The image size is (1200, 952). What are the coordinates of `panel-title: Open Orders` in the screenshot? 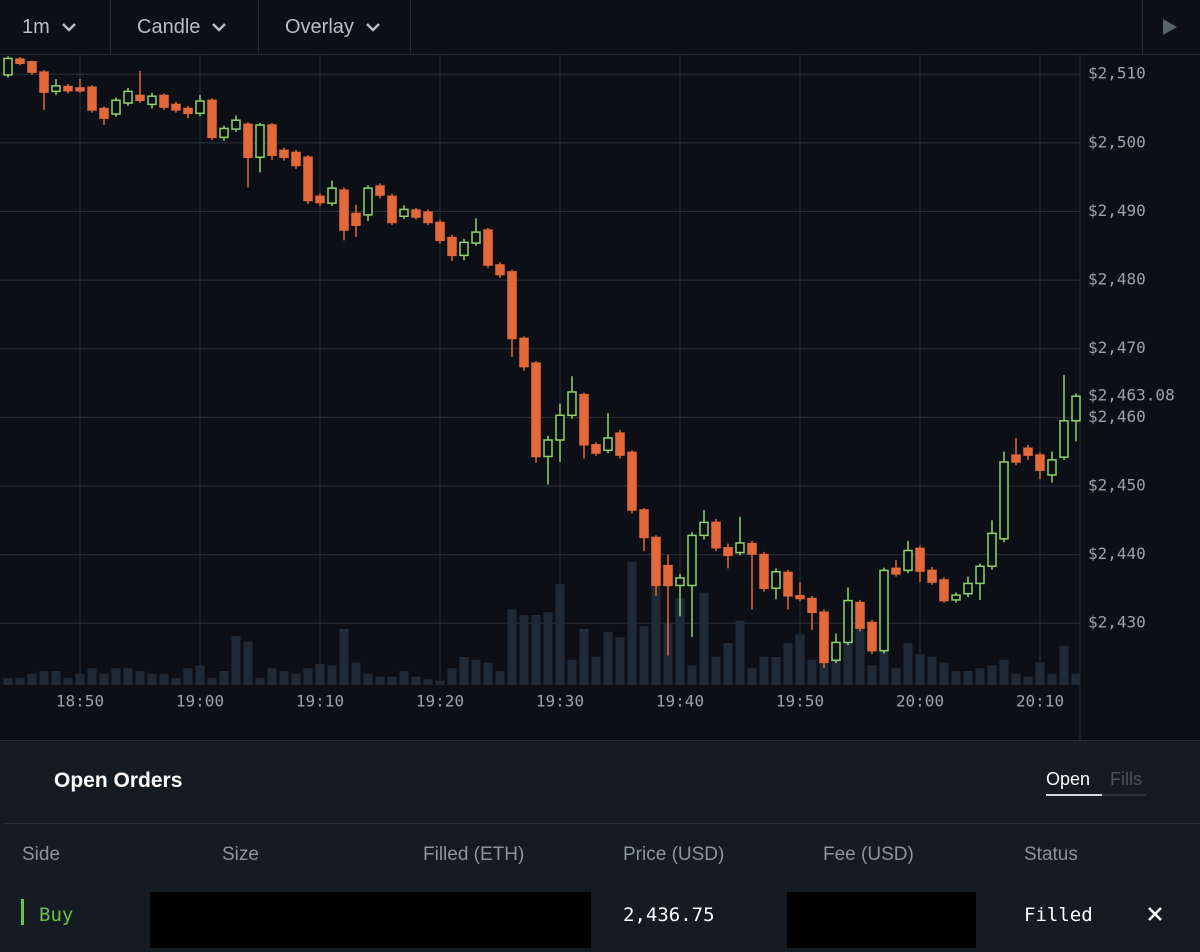 It's located at (118, 780).